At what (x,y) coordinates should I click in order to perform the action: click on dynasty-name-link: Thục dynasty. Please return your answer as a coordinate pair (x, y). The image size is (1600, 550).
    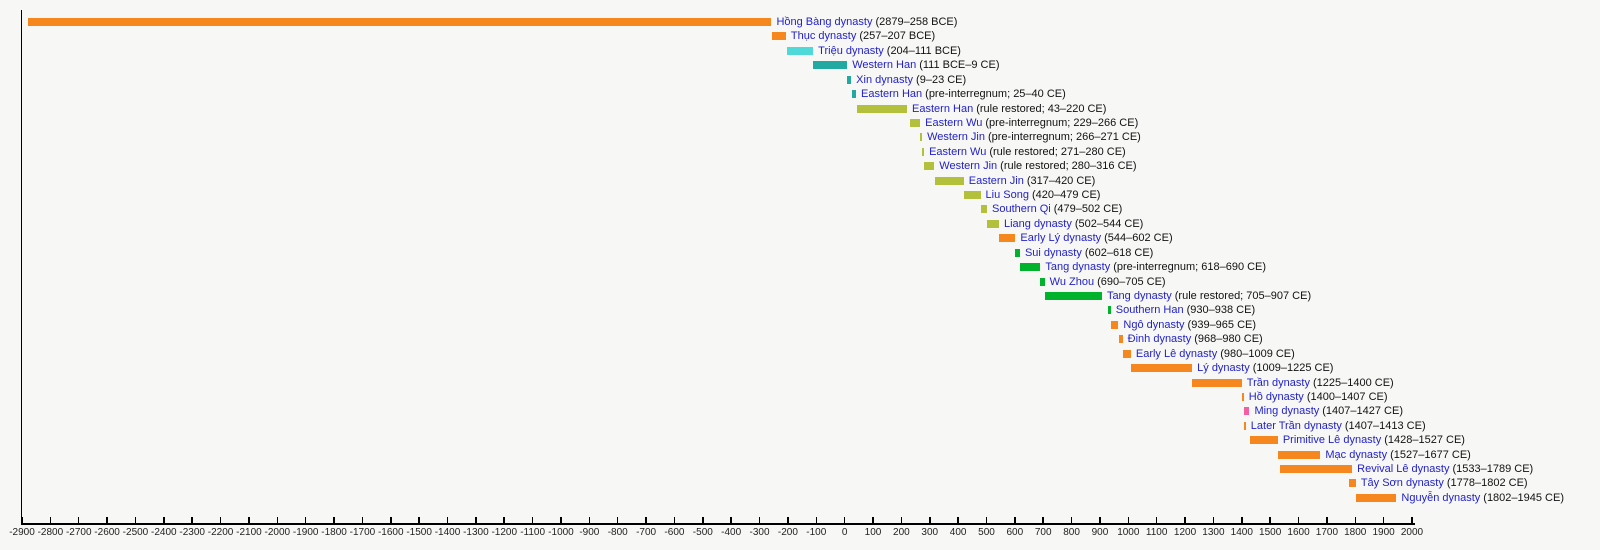
    Looking at the image, I should click on (823, 36).